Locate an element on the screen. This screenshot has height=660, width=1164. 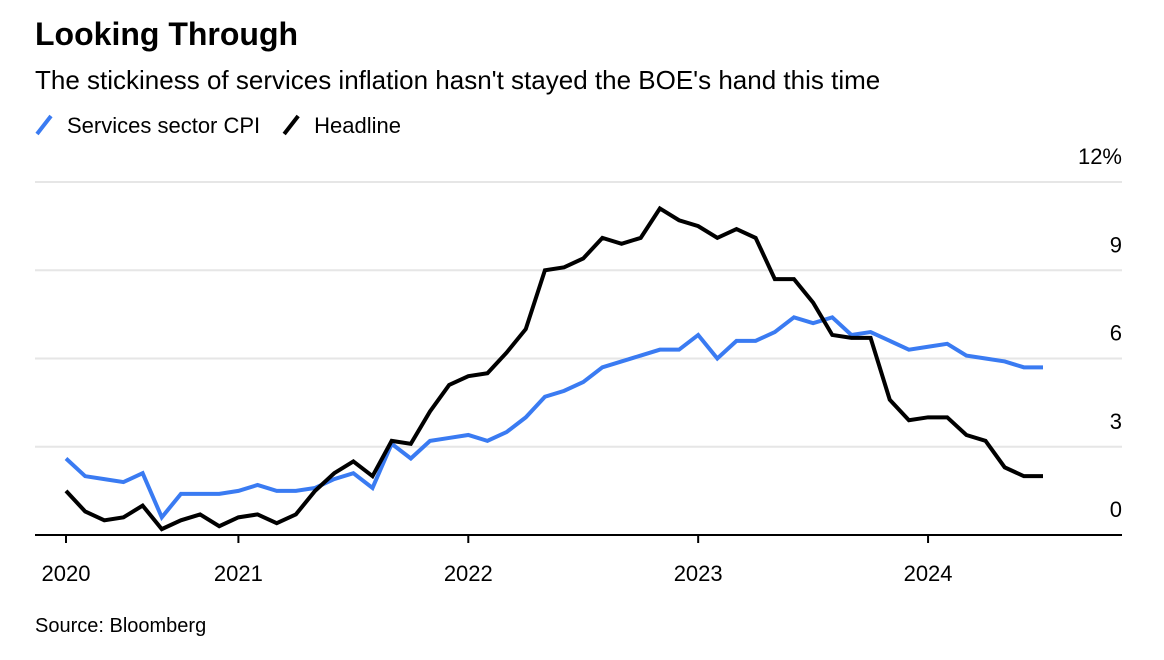
legend-label: Headline is located at coordinates (357, 125).